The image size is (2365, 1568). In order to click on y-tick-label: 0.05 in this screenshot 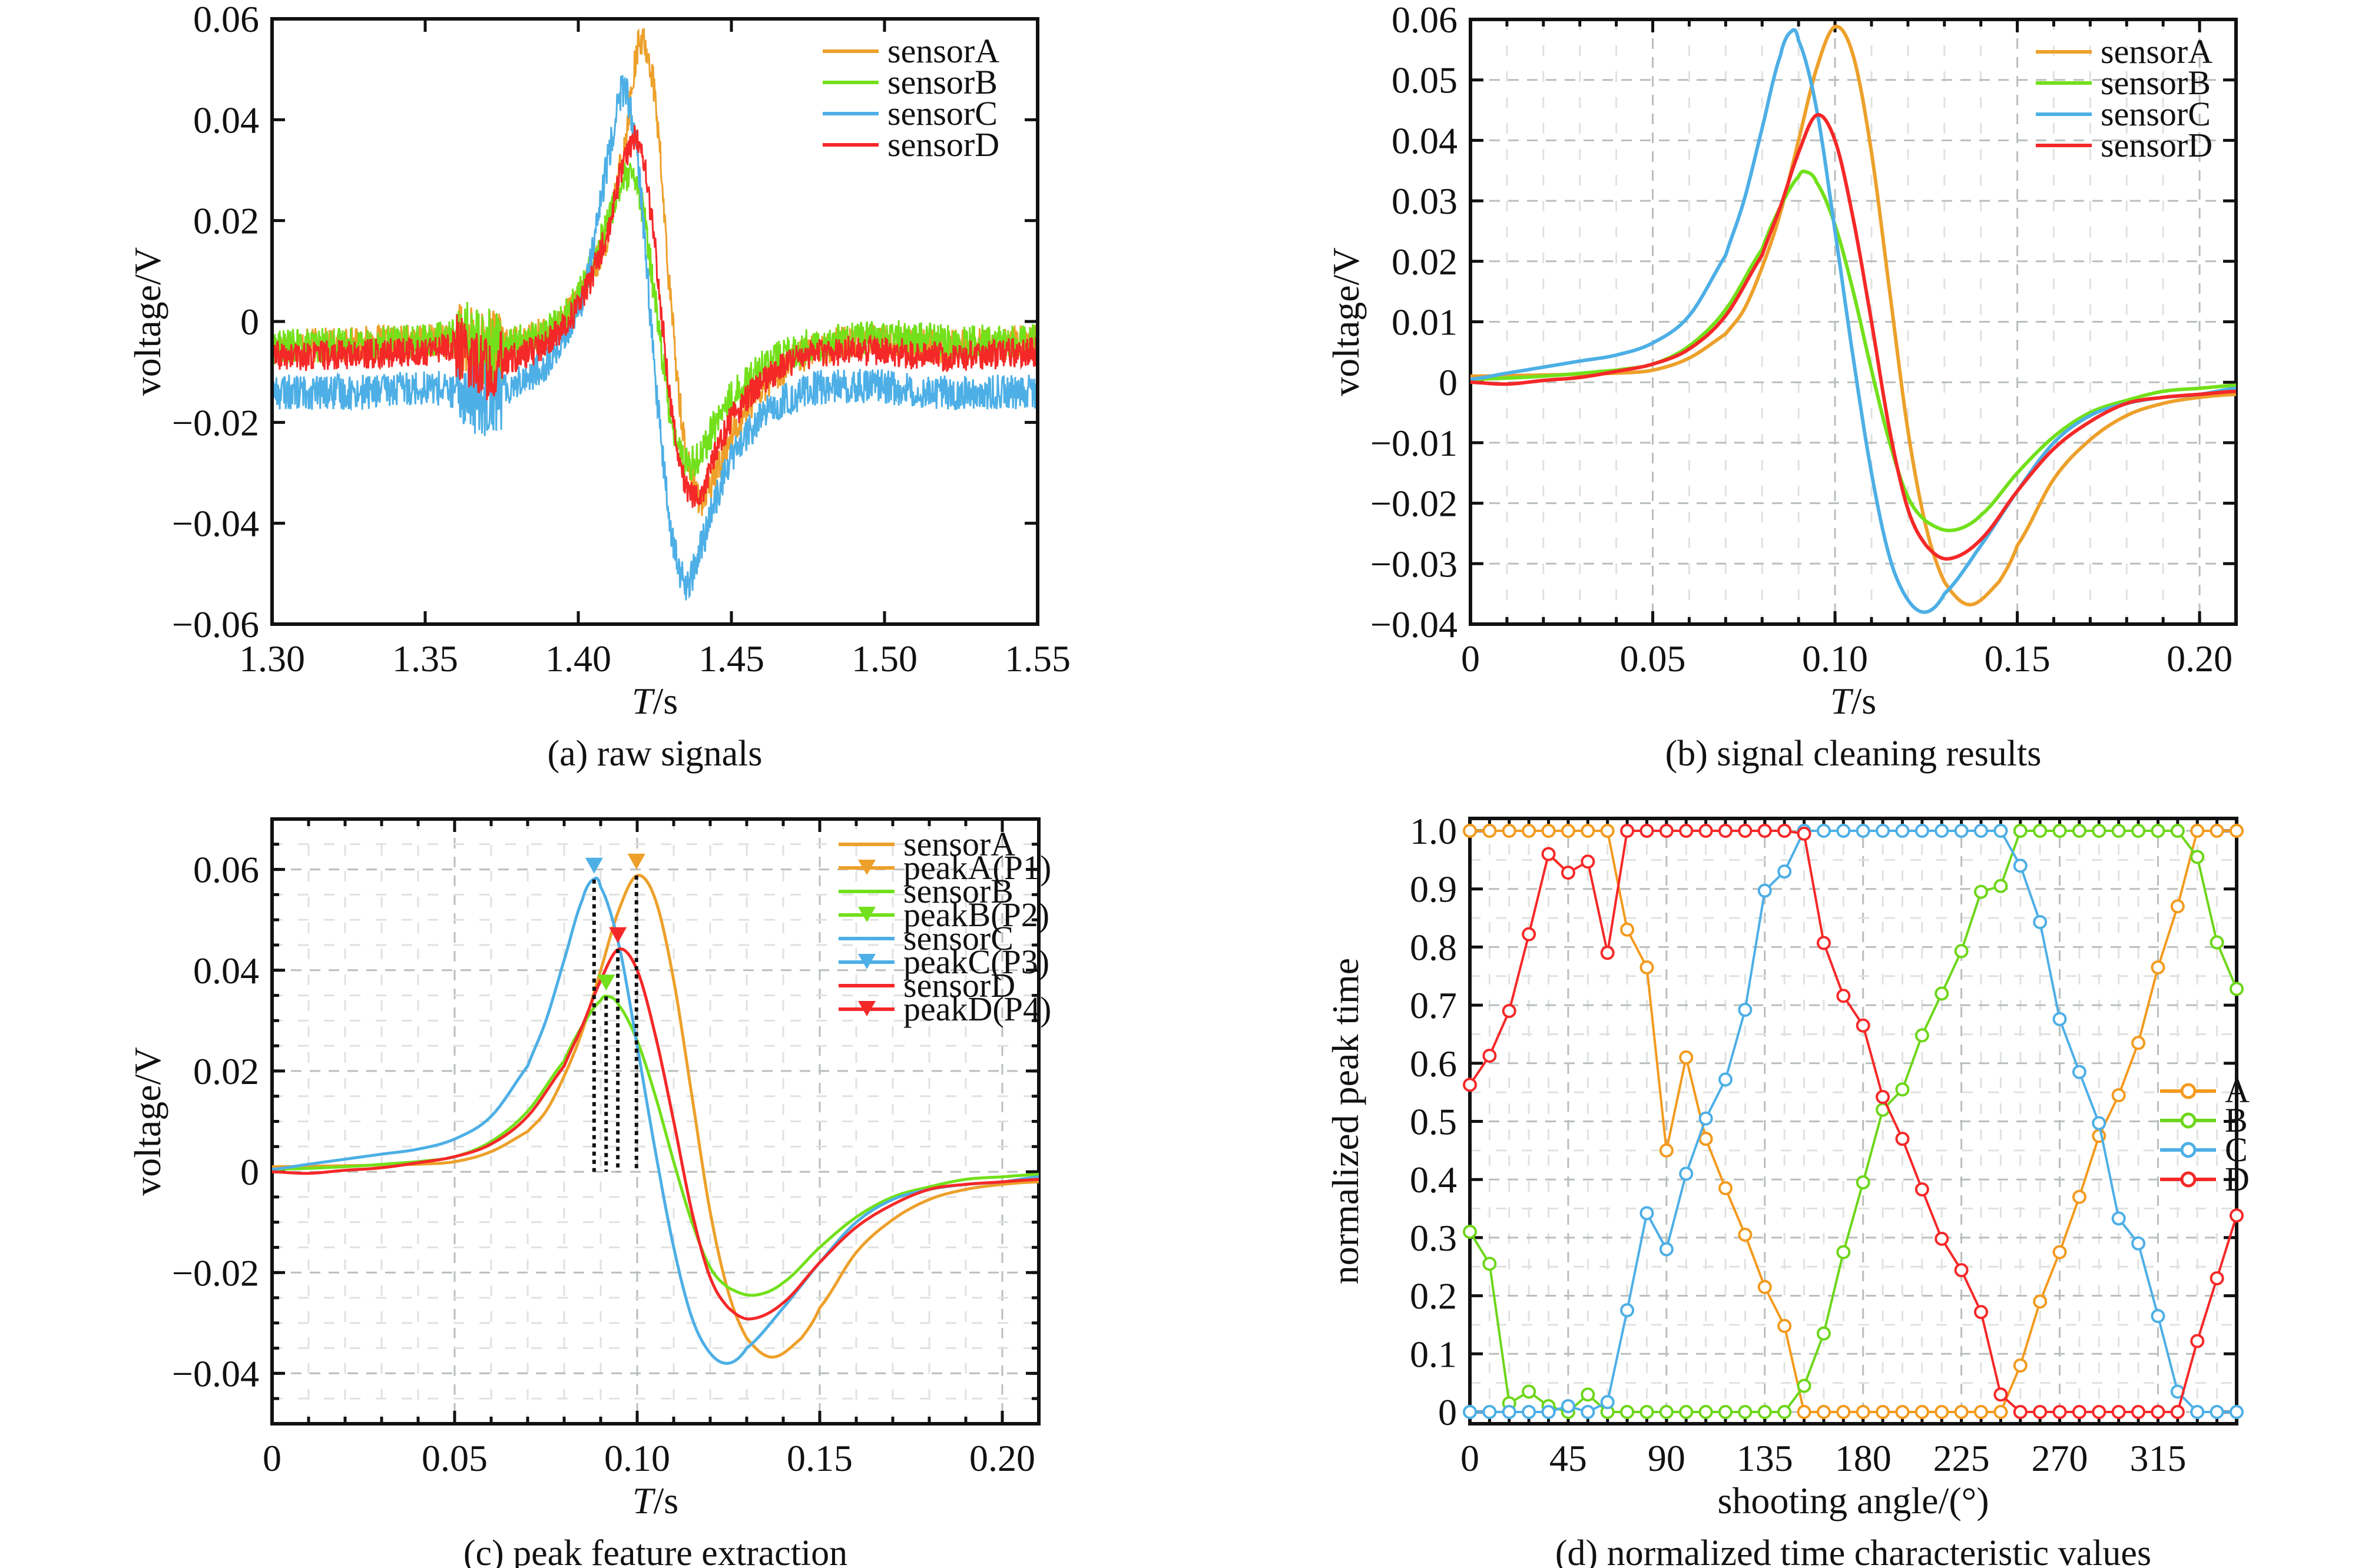, I will do `click(1425, 80)`.